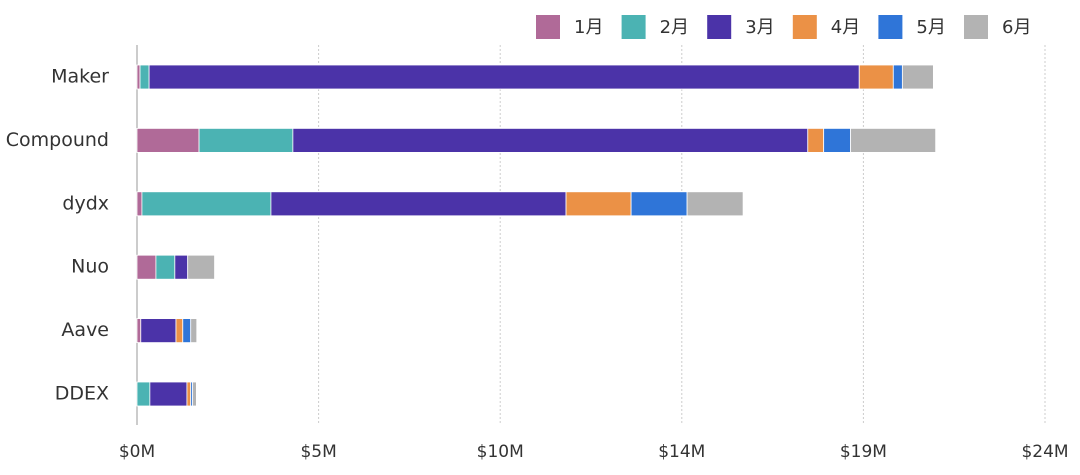 This screenshot has height=475, width=1080. Describe the element at coordinates (759, 27) in the screenshot. I see `legend-label: 3月` at that location.